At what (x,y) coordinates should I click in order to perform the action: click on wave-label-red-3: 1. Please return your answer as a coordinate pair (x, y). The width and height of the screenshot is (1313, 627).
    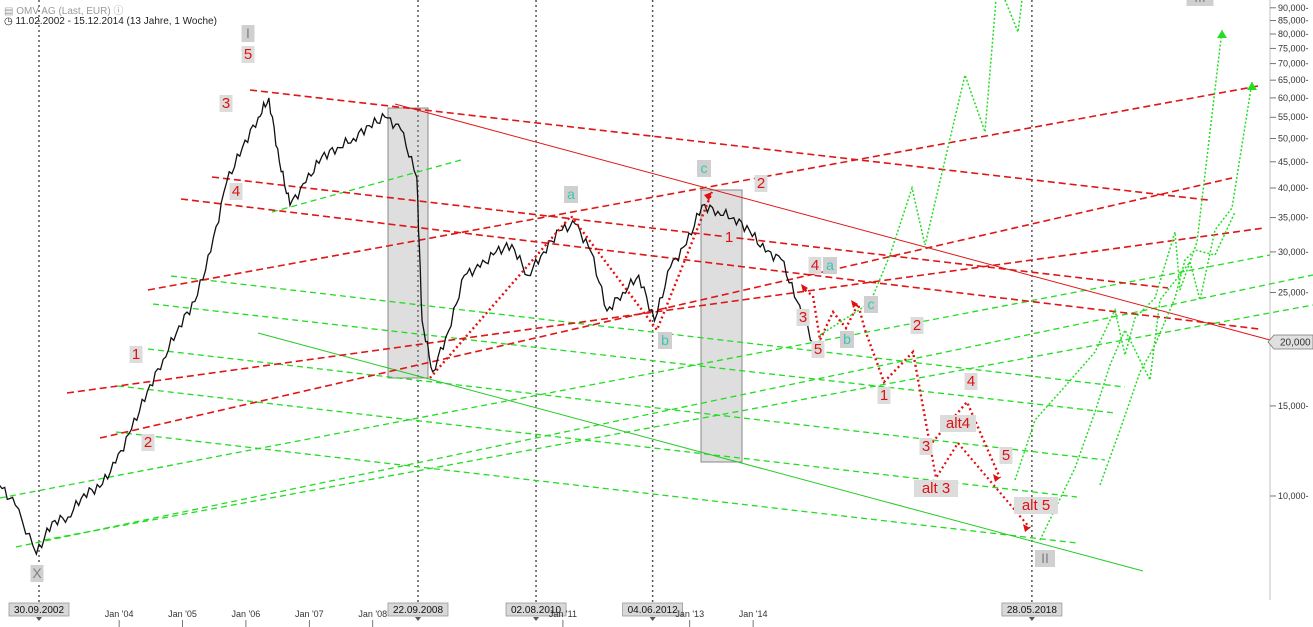
    Looking at the image, I should click on (136, 354).